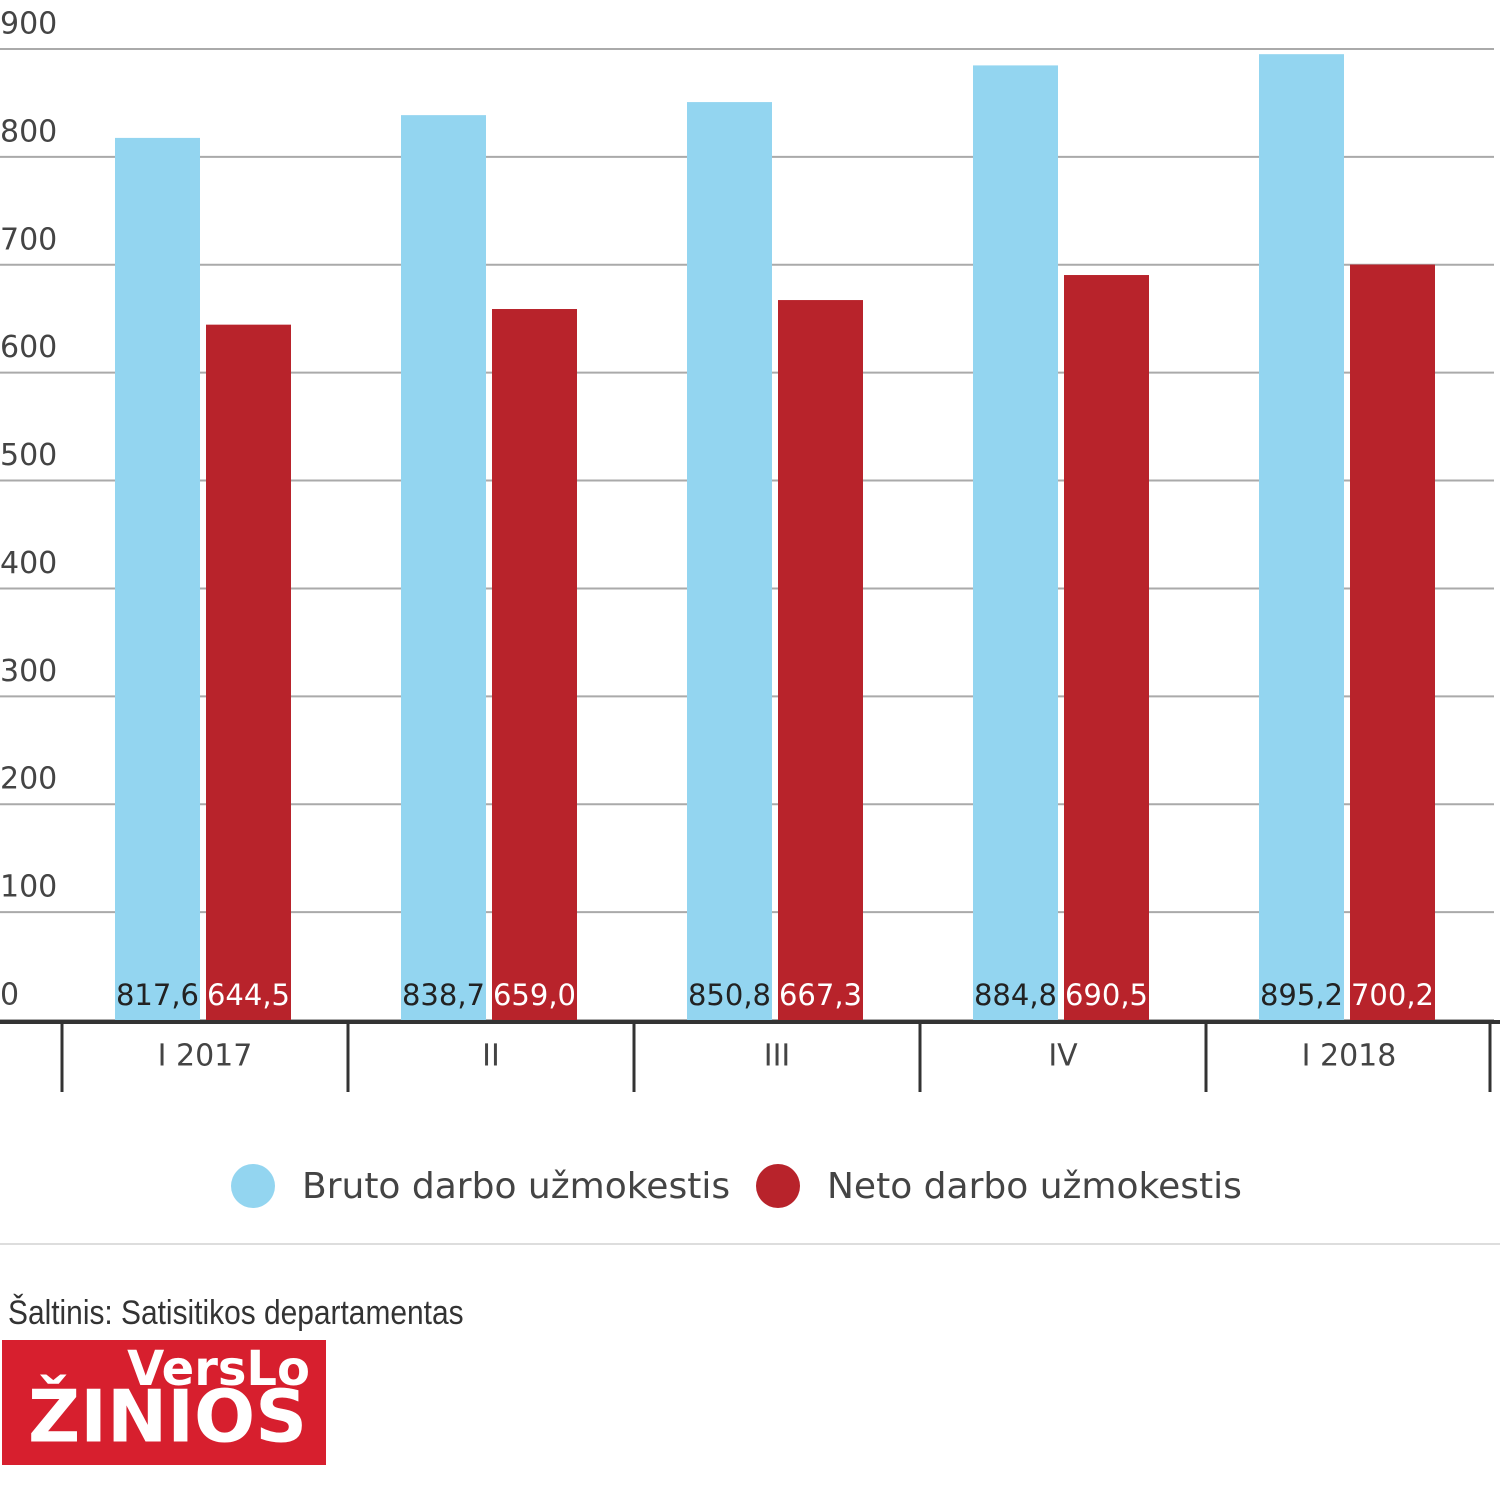  Describe the element at coordinates (28, 131) in the screenshot. I see `y-tick-label: 800` at that location.